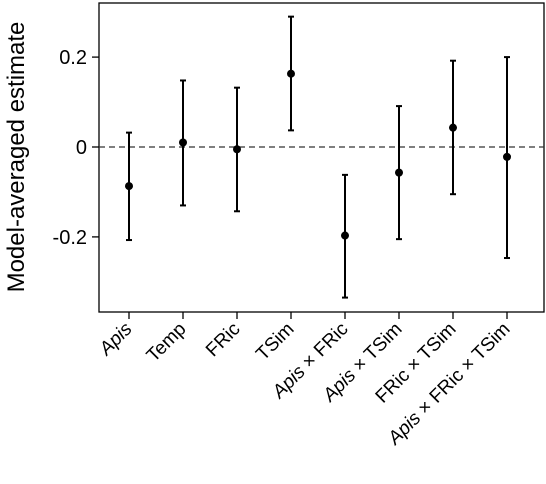 The width and height of the screenshot is (546, 484). Describe the element at coordinates (462, 371) in the screenshot. I see `x-category-label-part: × FRic × TSim` at that location.